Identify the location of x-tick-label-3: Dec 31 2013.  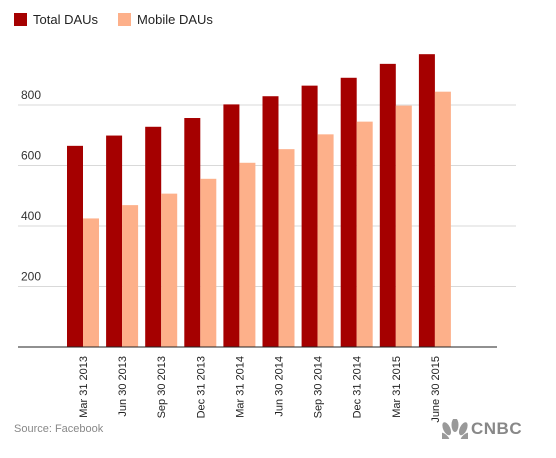
(201, 387).